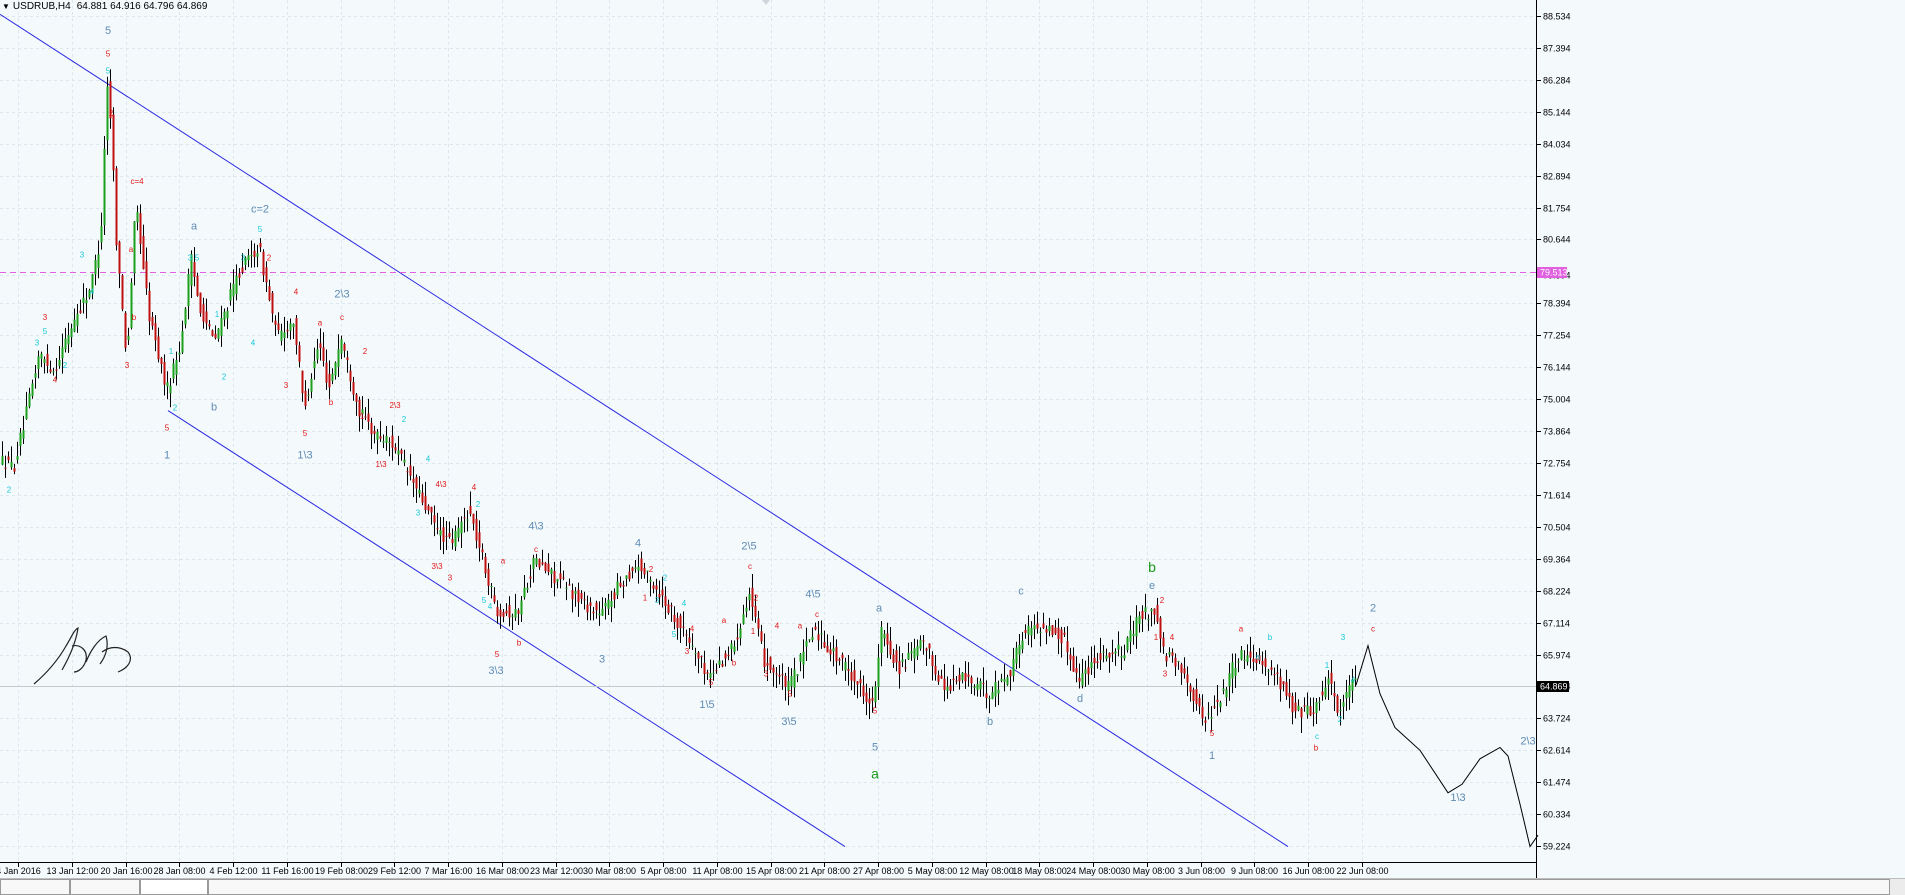  Describe the element at coordinates (1557, 719) in the screenshot. I see `price-tick-label: 63.724` at that location.